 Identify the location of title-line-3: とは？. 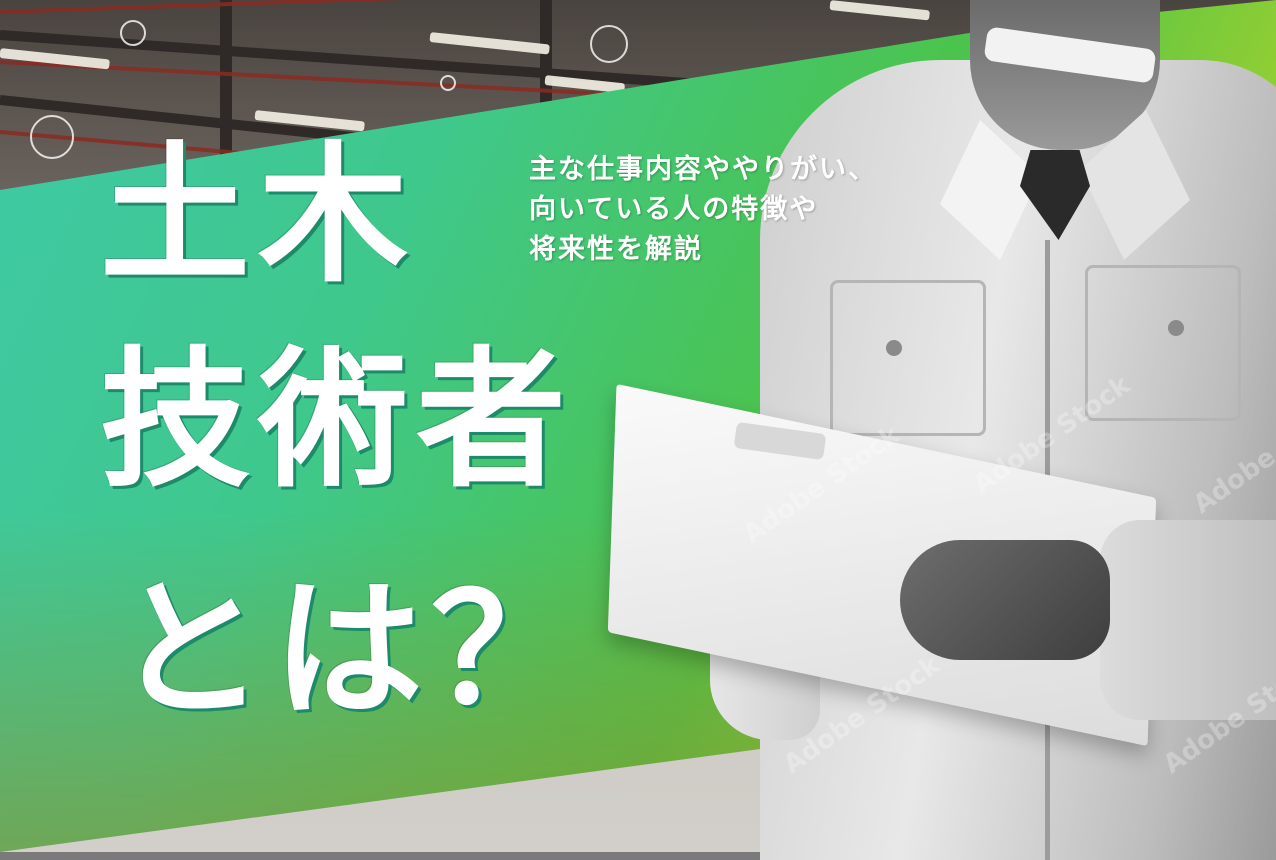
(352, 650).